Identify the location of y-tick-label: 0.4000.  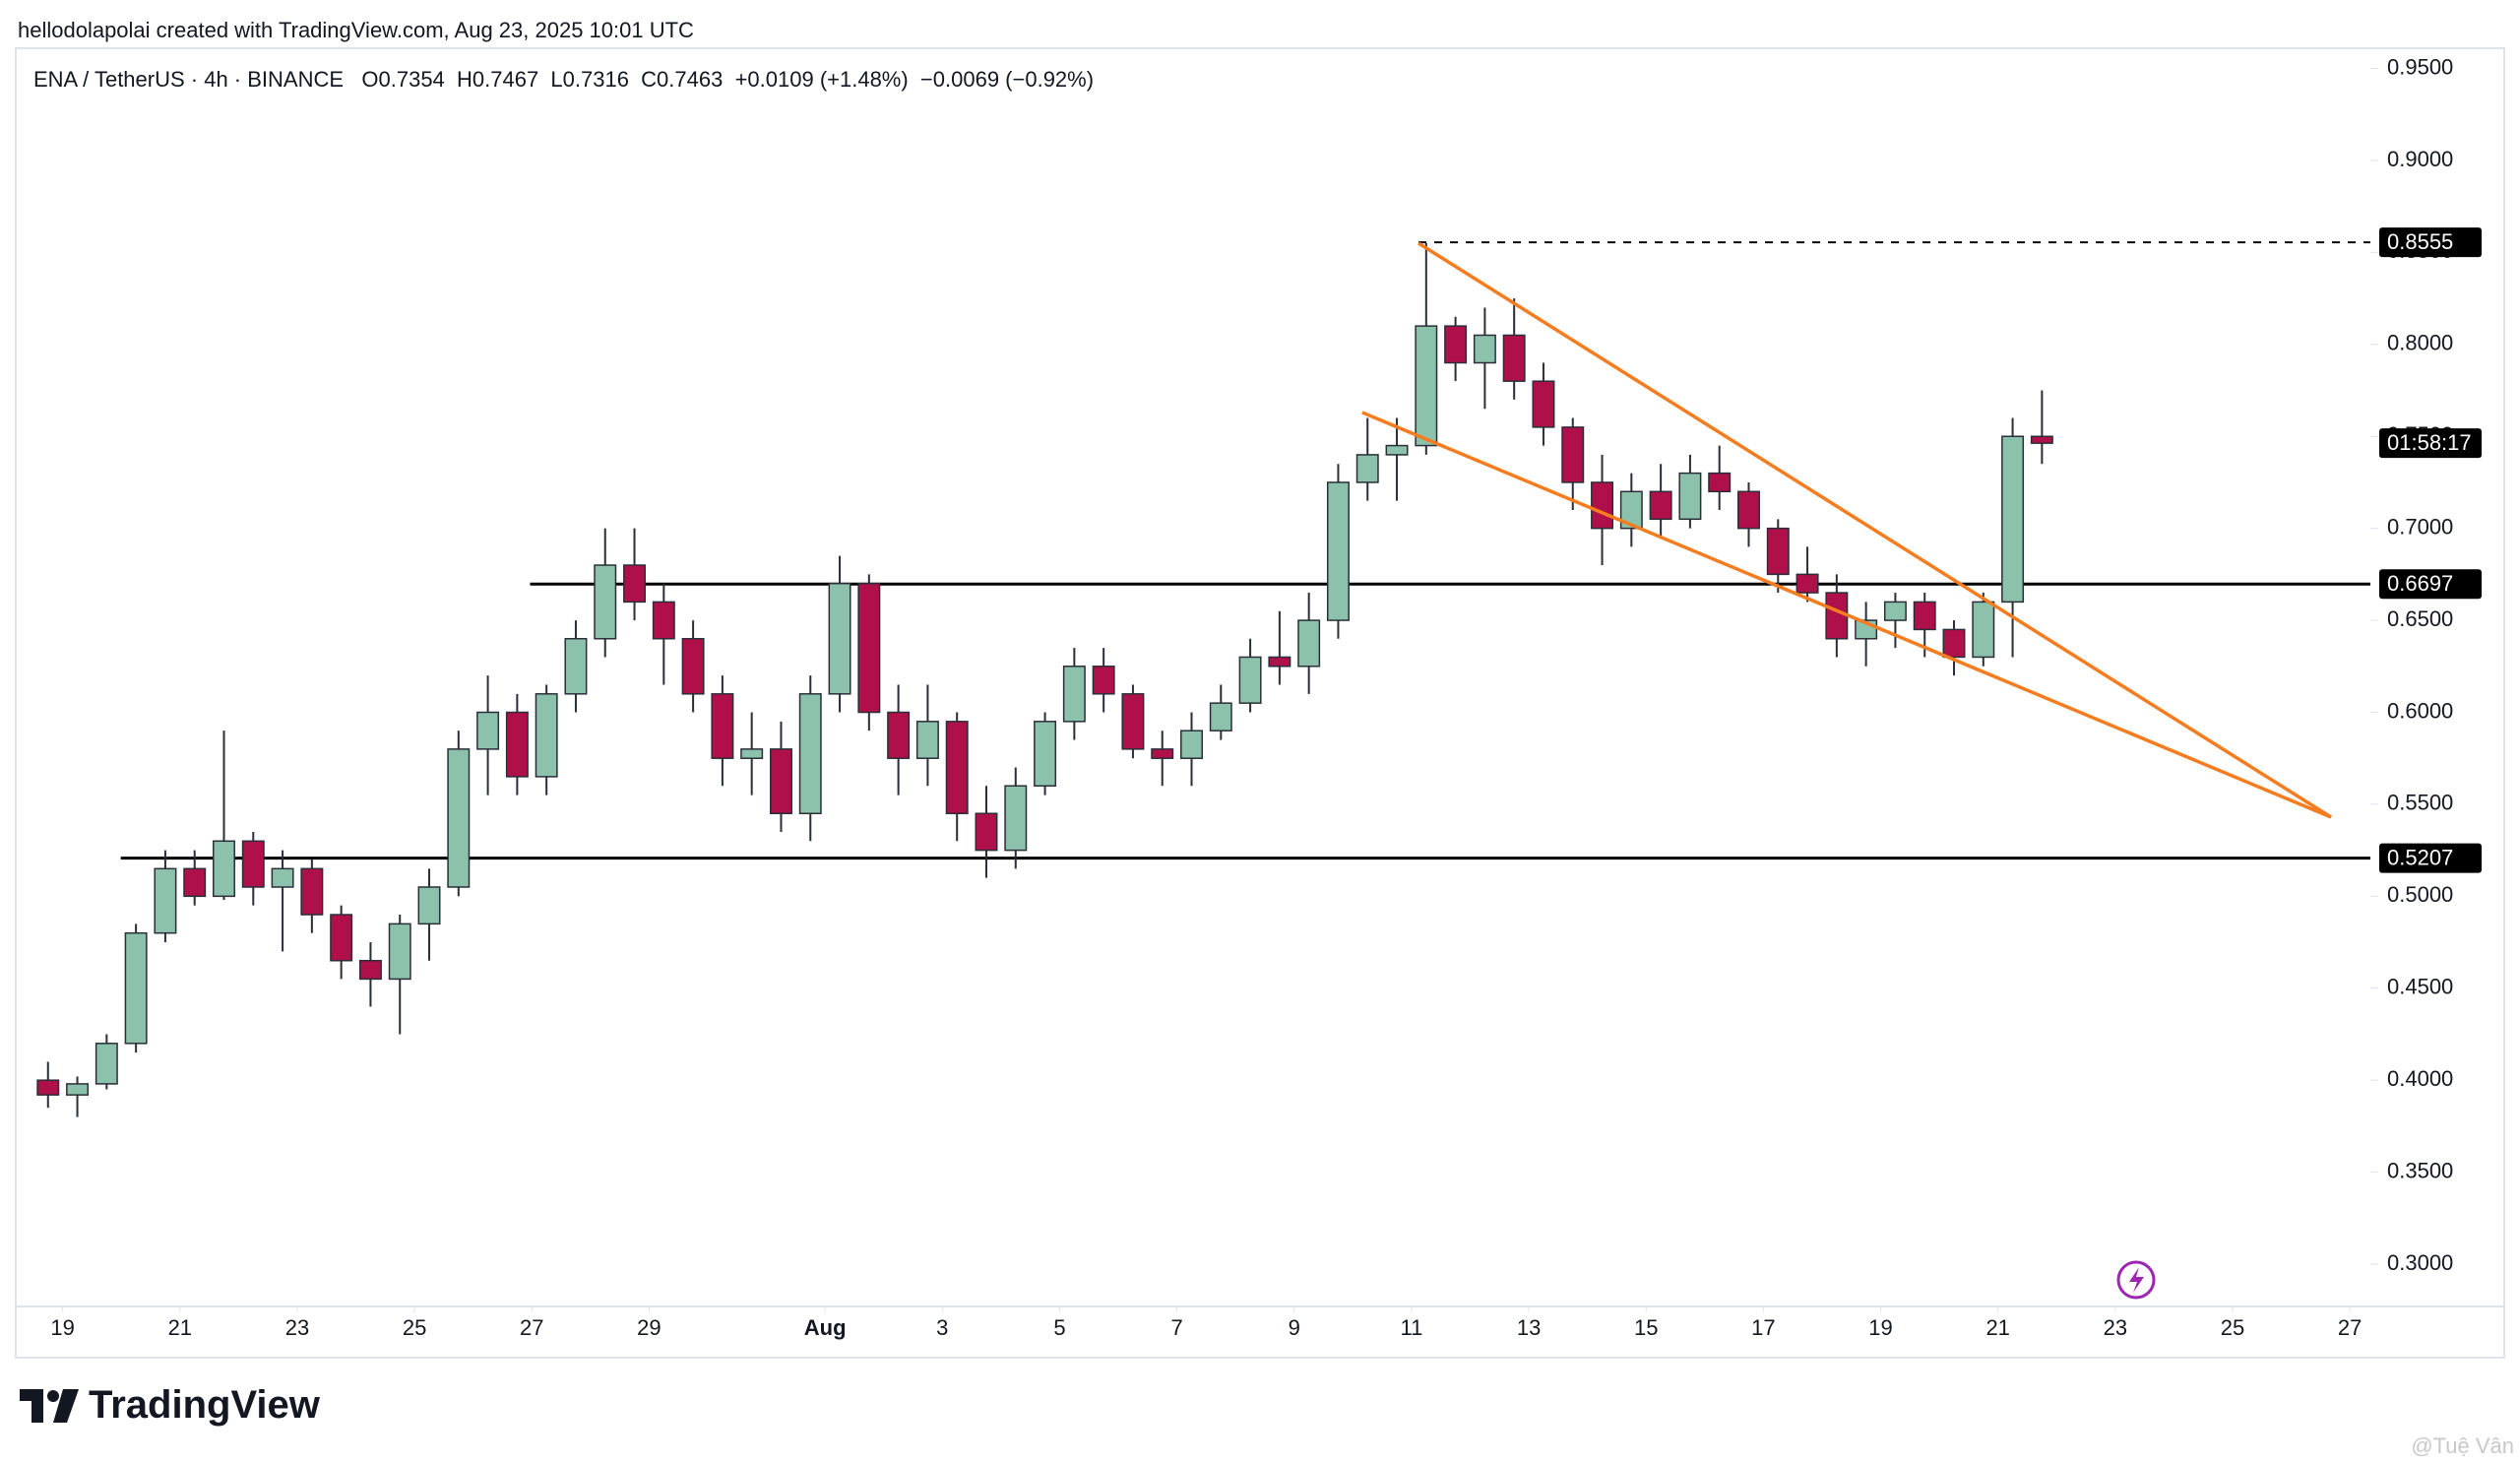
(2420, 1079).